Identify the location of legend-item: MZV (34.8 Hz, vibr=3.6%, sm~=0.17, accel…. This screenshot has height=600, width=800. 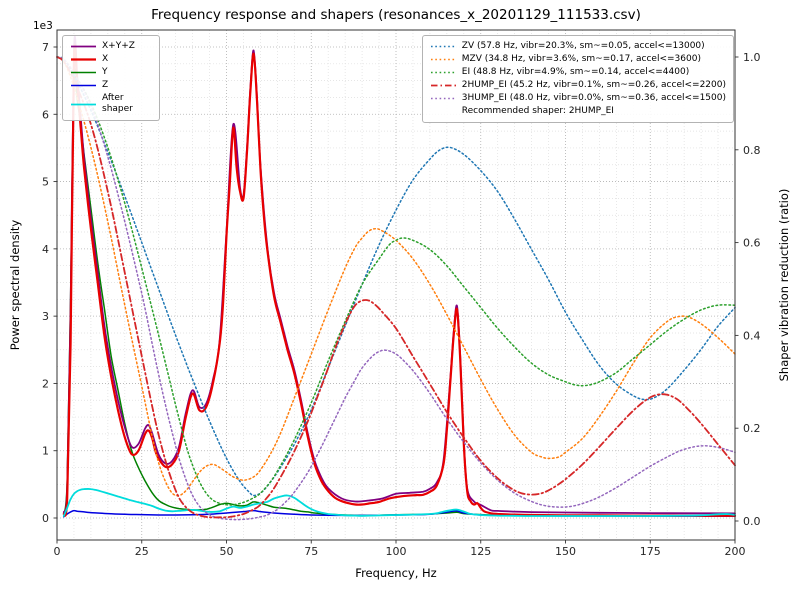
(578, 59).